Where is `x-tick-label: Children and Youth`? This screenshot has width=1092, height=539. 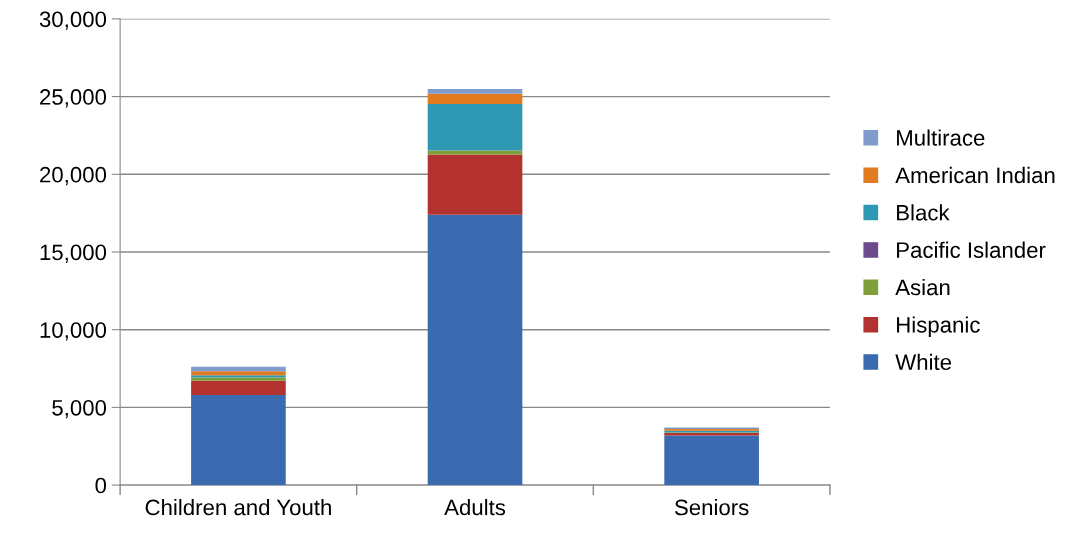
x-tick-label: Children and Youth is located at coordinates (238, 507).